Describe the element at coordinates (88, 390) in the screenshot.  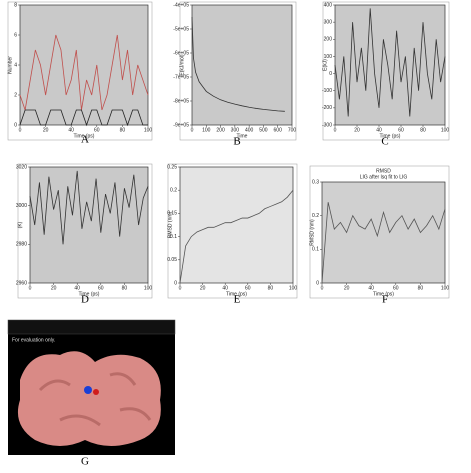
I see `ligand-blue` at that location.